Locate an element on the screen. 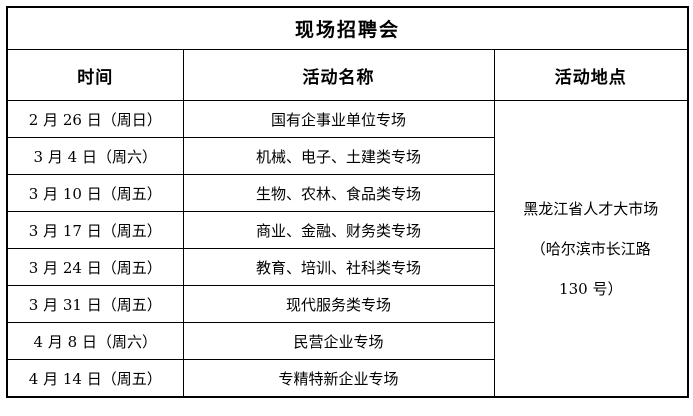 The height and width of the screenshot is (416, 693). table-row: 4 月 14 日（周五） 专精特新企业专场 is located at coordinates (347, 378).